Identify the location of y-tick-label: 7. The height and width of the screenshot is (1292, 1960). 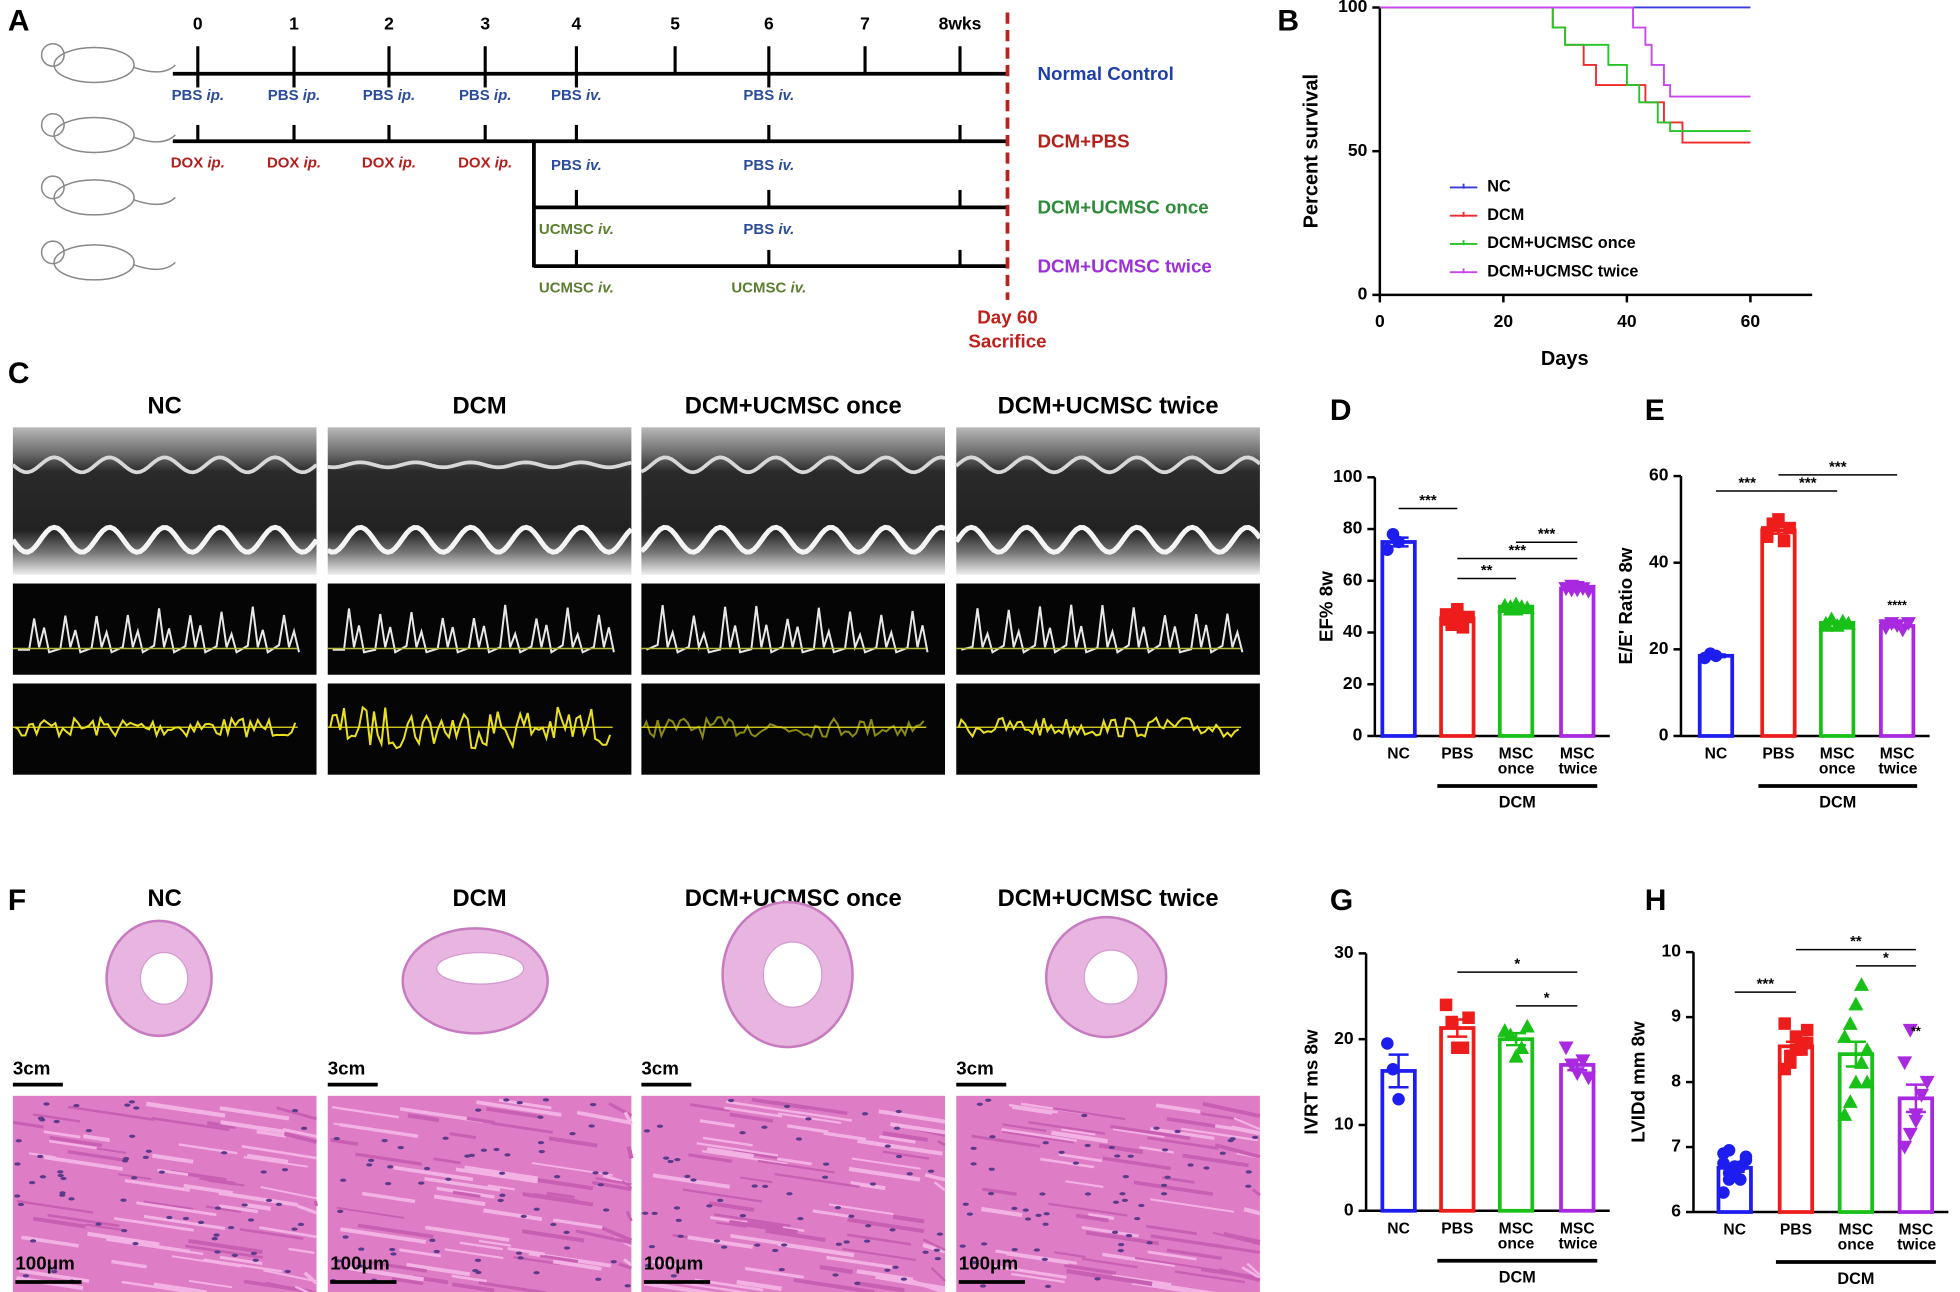
(1676, 1146).